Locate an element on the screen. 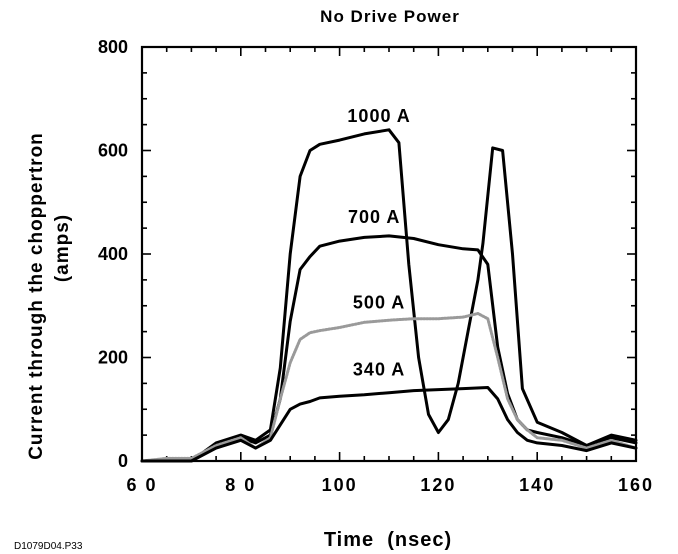 The image size is (678, 554). y-axis-unit-label: (amps) is located at coordinates (62, 248).